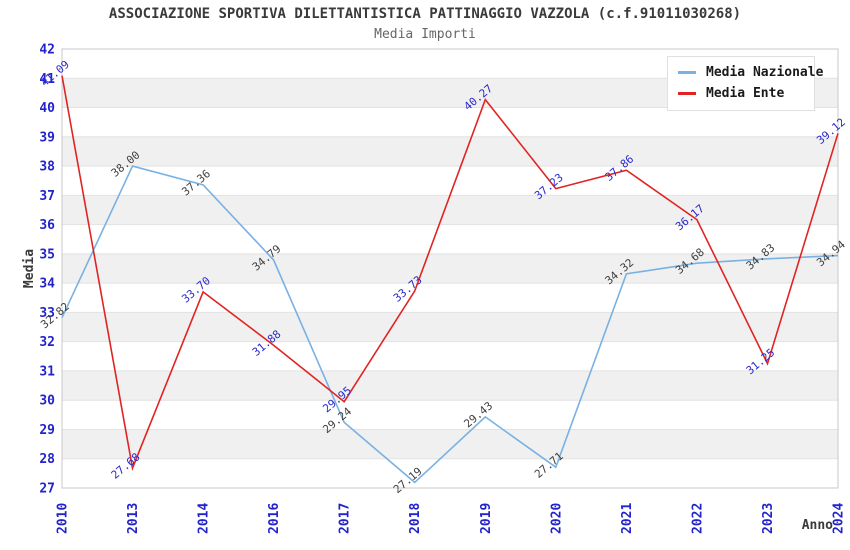 Image resolution: width=850 pixels, height=550 pixels. I want to click on legend-marker-media-nazionale, so click(687, 72).